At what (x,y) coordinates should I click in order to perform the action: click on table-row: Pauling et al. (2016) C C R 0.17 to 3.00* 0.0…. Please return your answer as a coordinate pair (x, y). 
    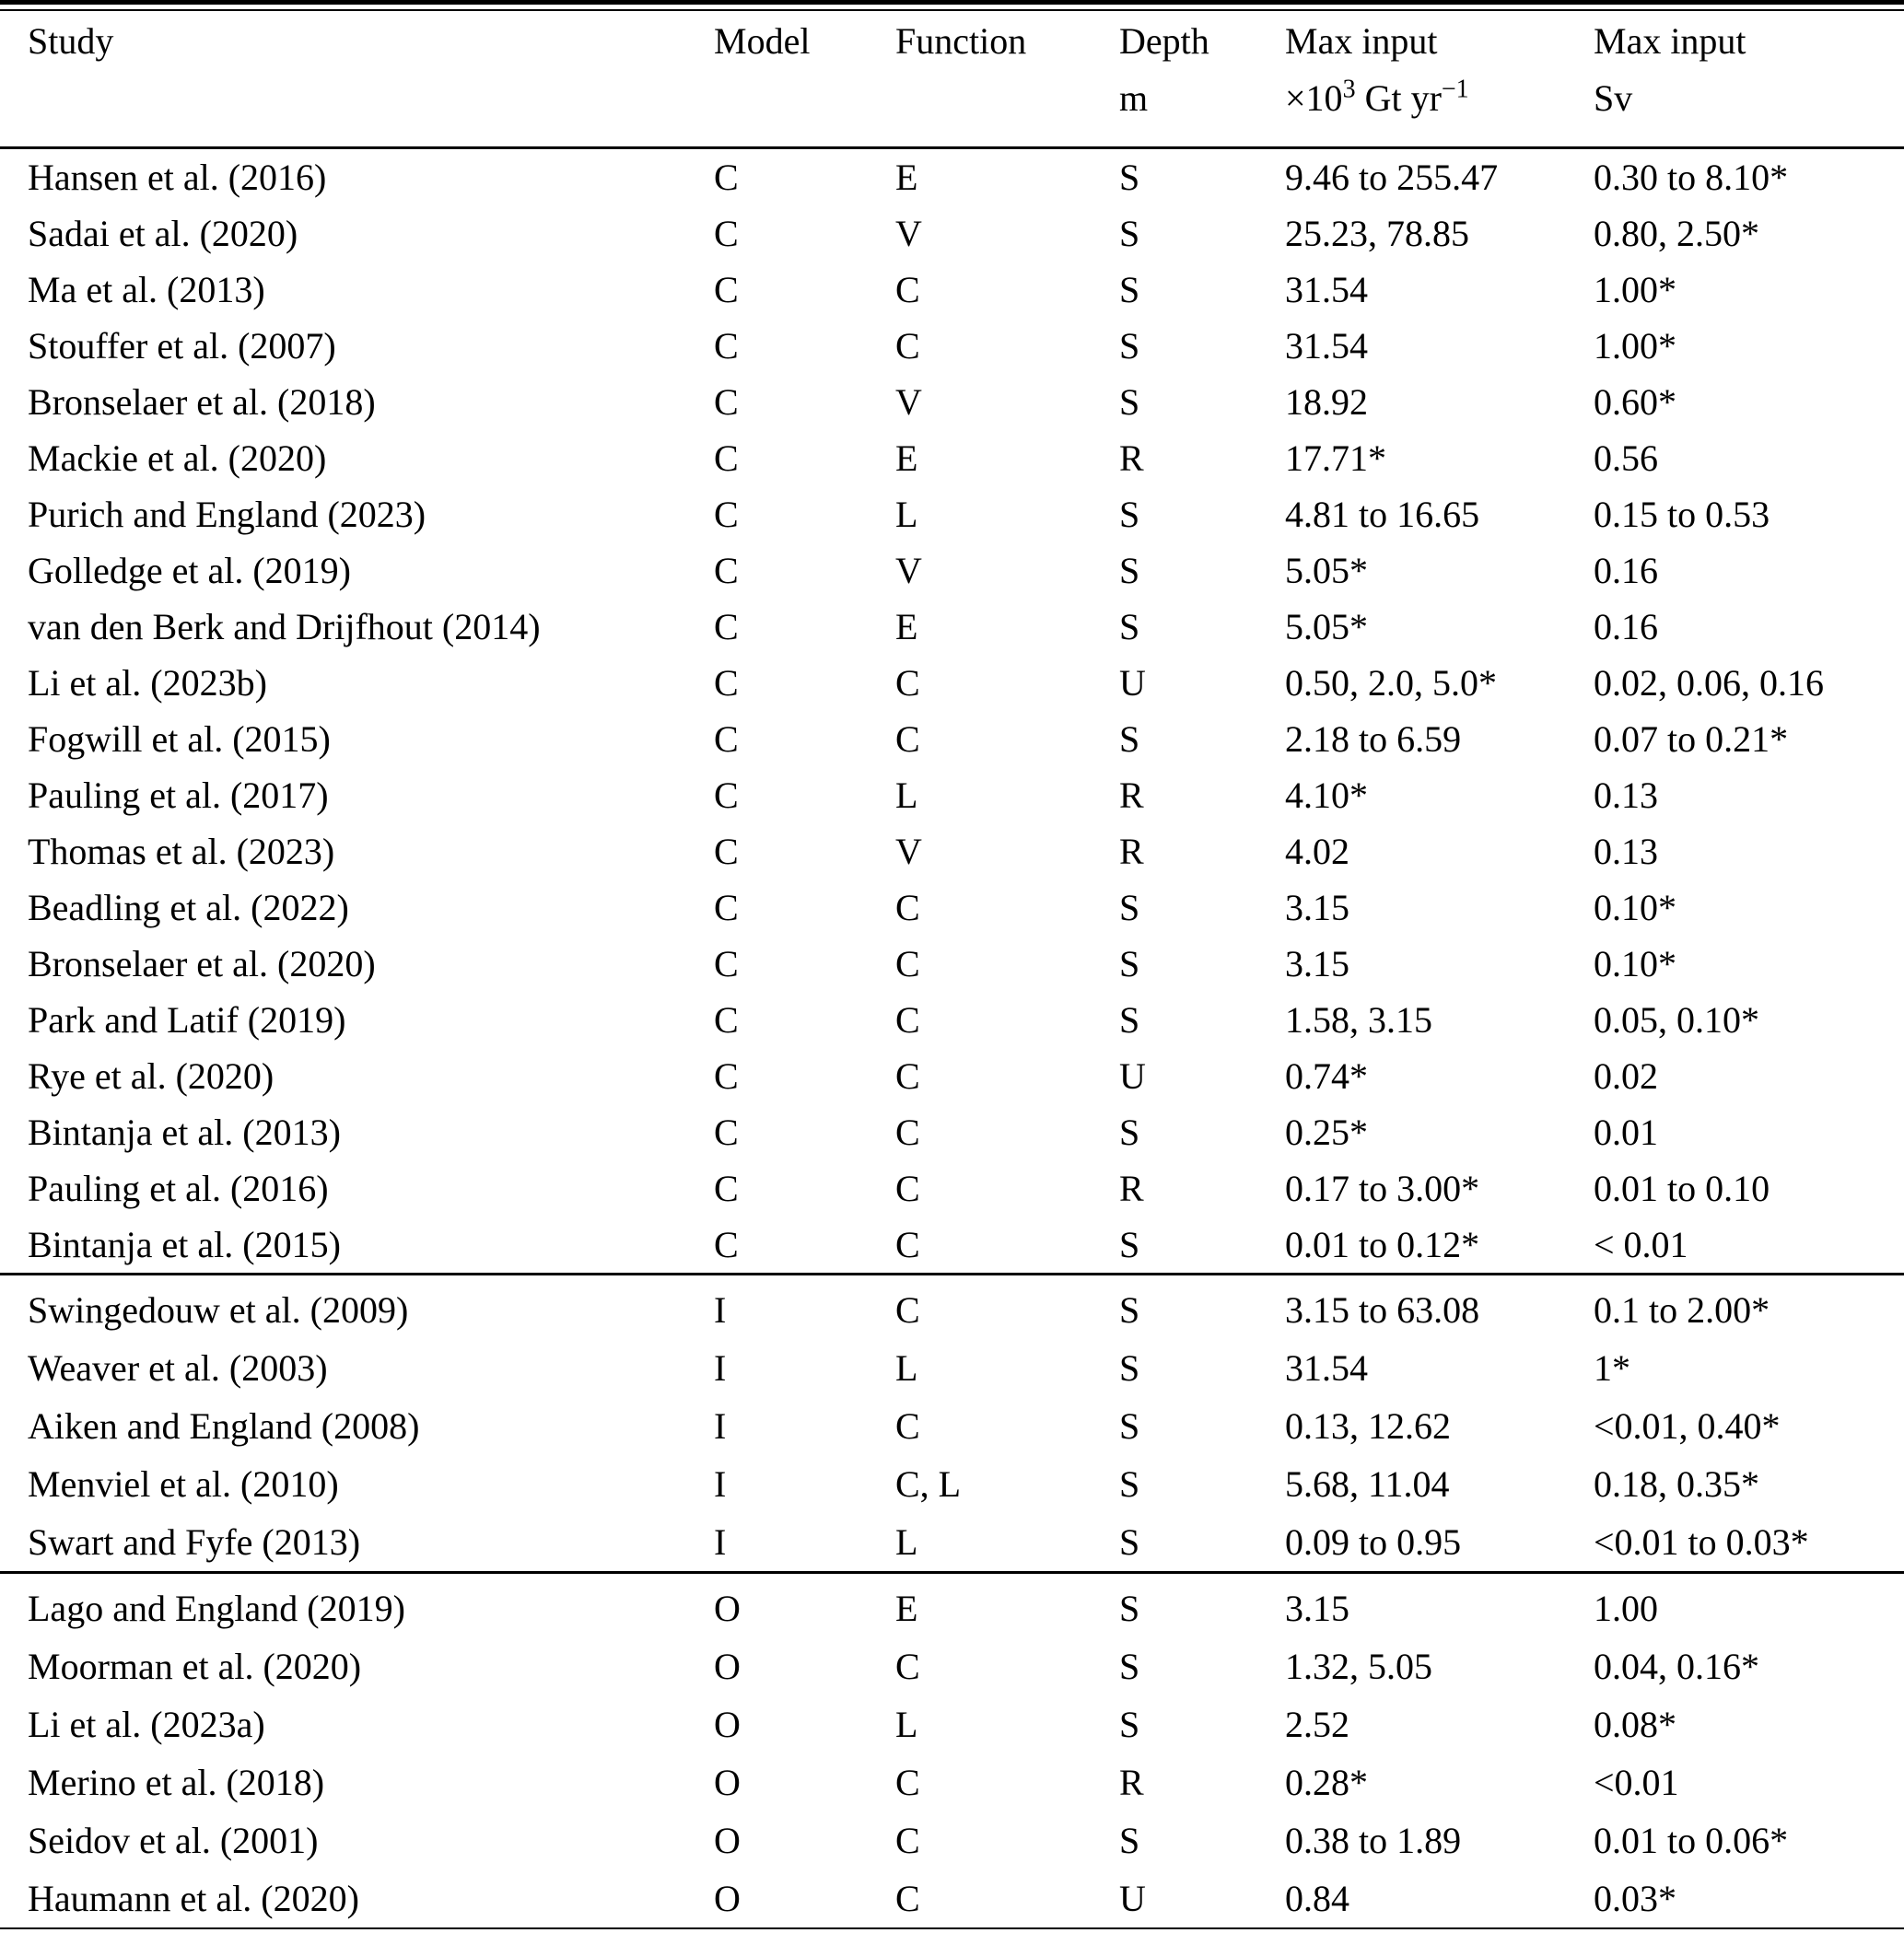
    Looking at the image, I should click on (952, 1188).